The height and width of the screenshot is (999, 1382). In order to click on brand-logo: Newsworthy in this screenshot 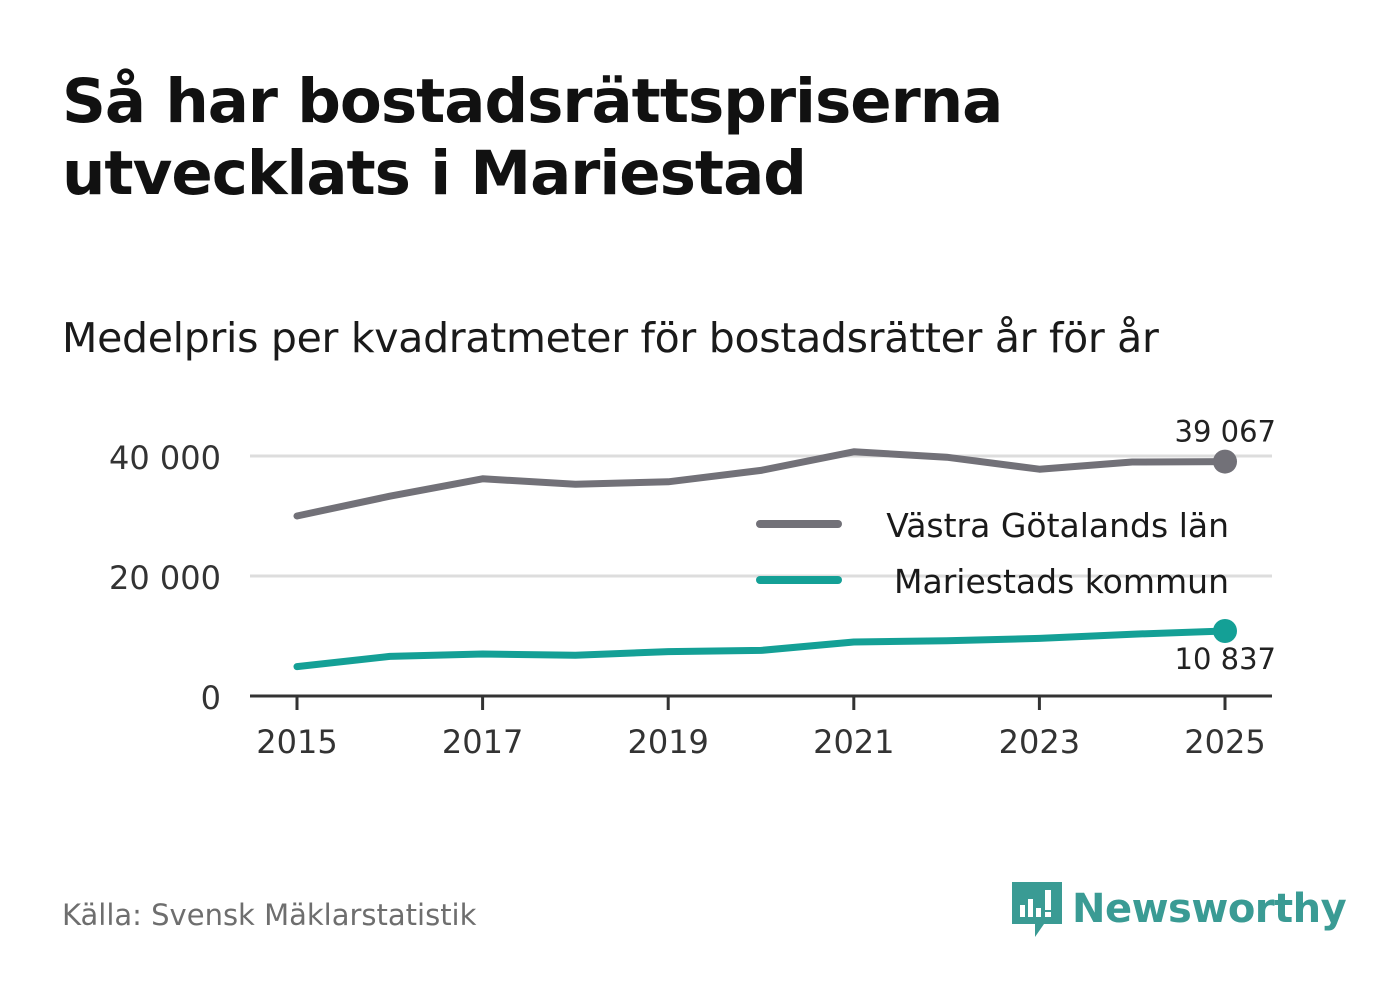, I will do `click(1178, 909)`.